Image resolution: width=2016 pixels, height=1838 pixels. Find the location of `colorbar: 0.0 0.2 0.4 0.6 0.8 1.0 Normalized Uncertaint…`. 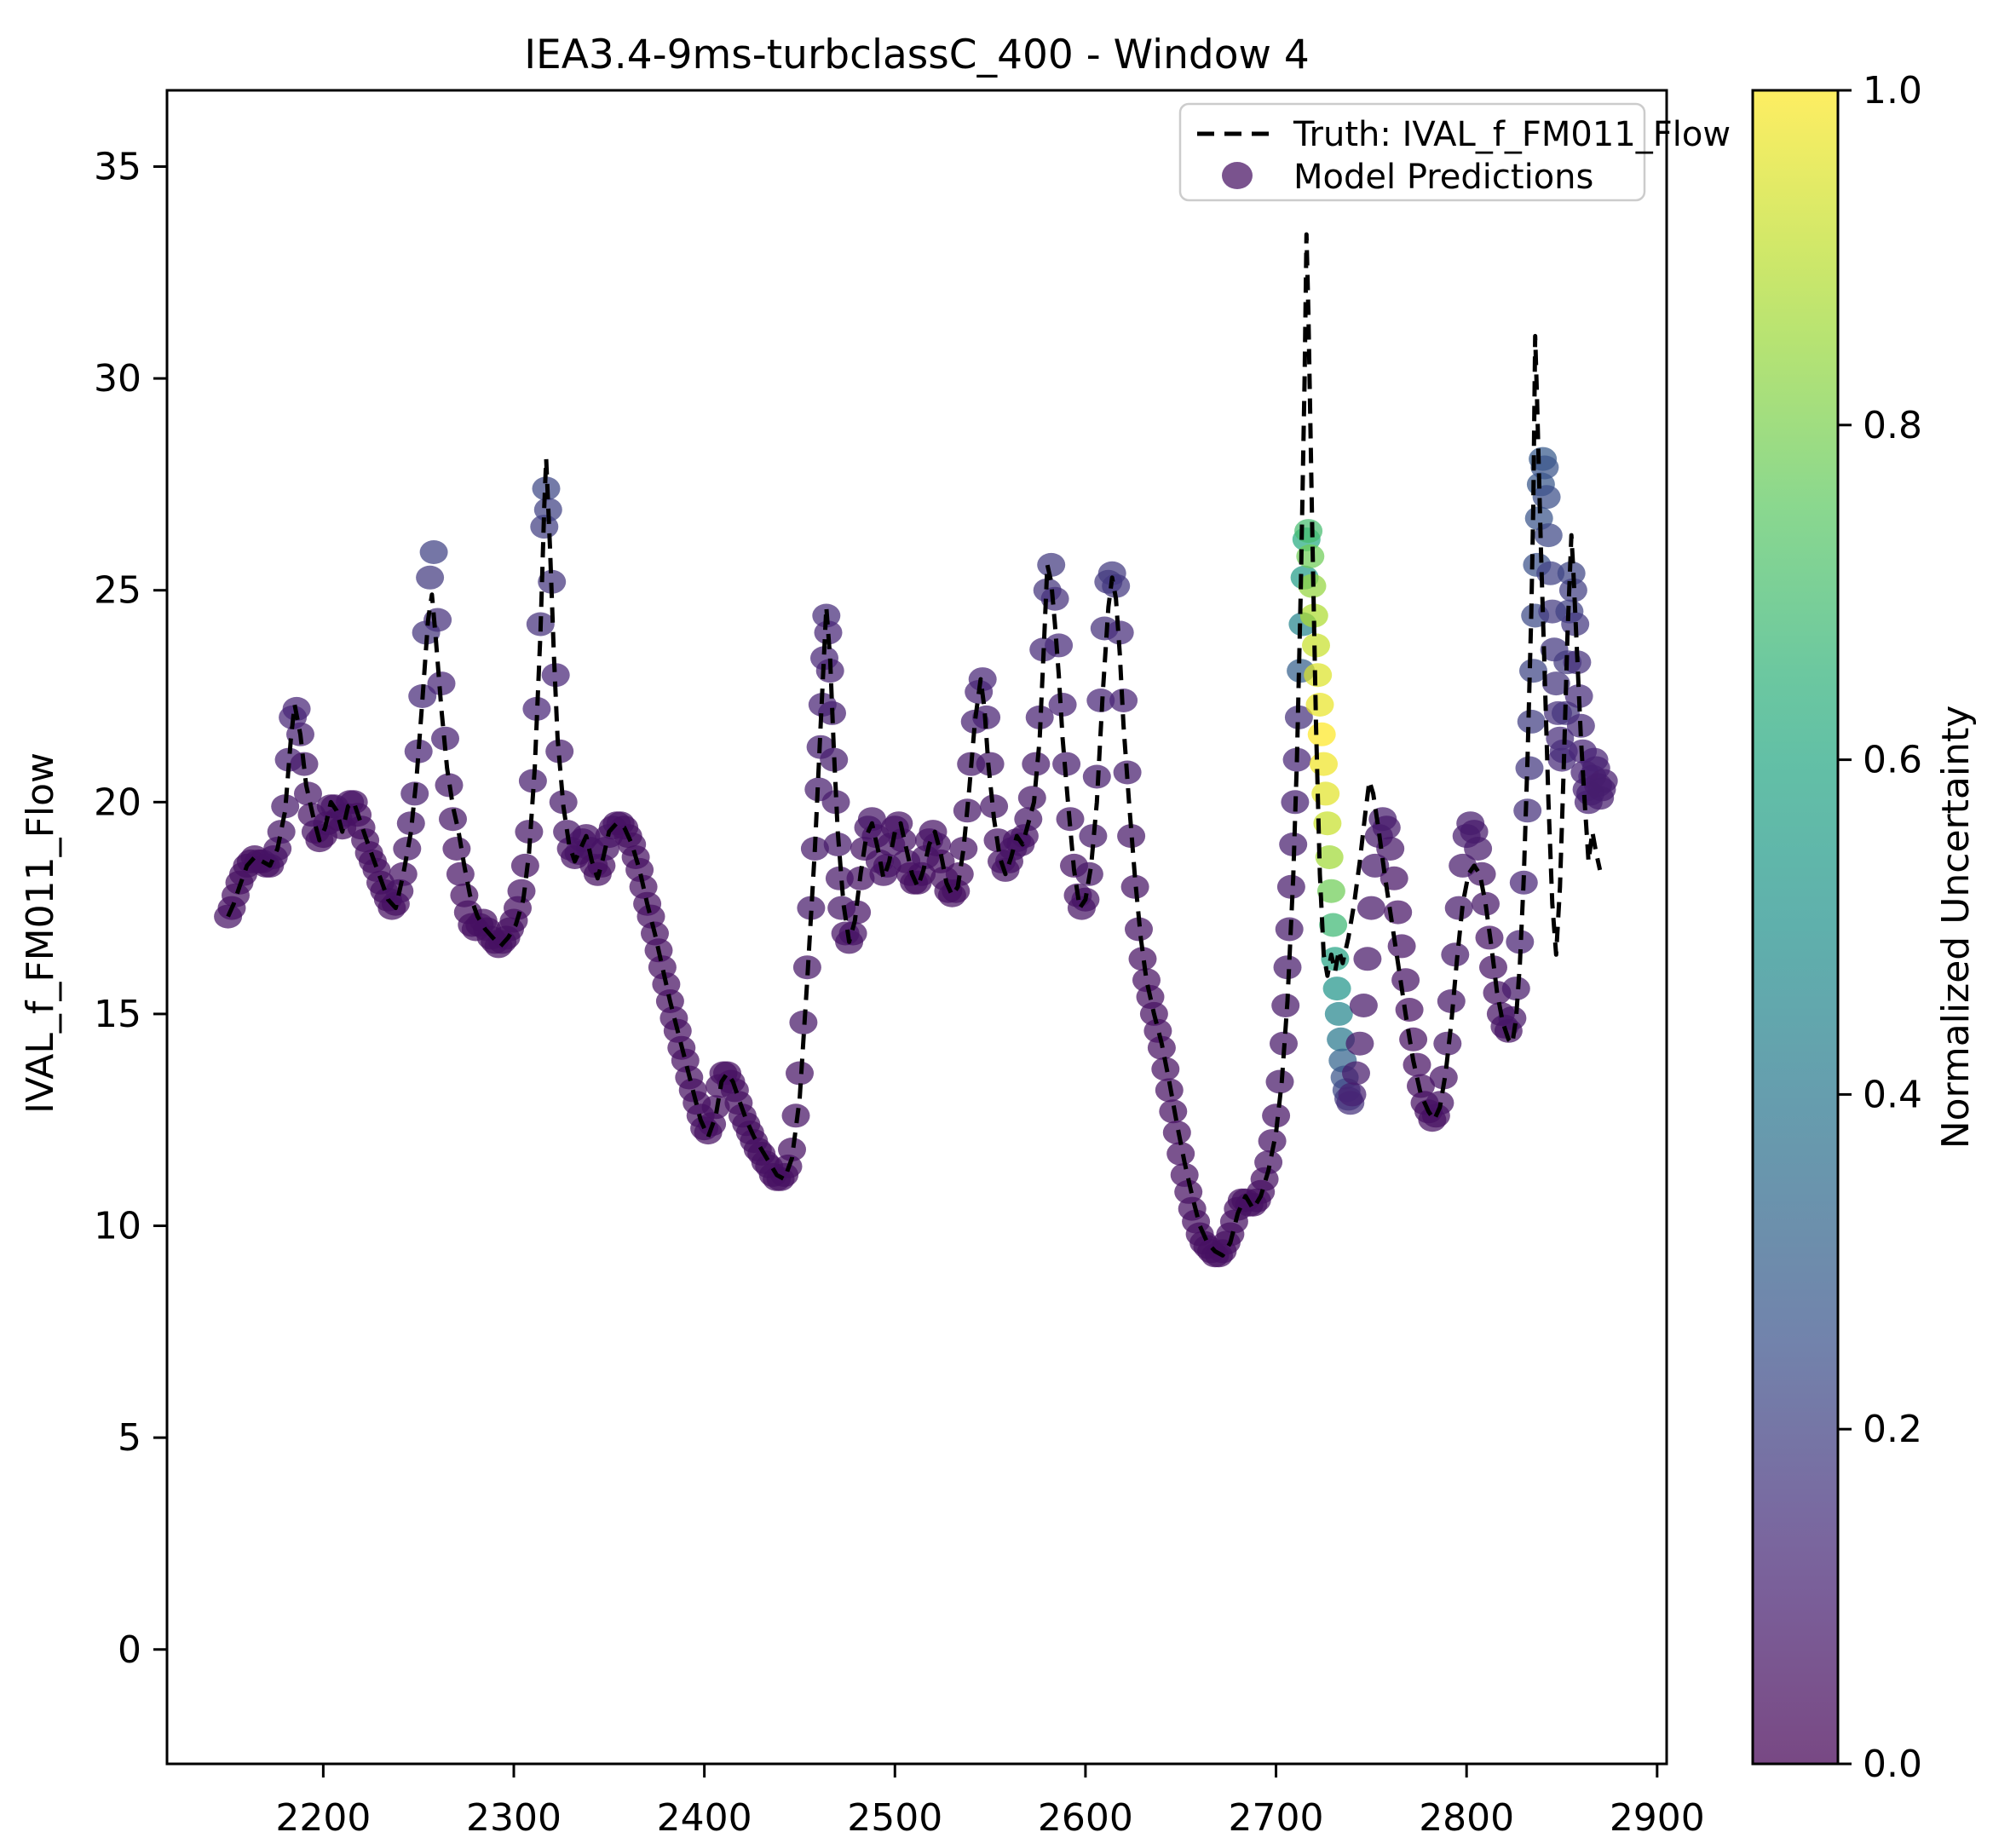

colorbar: 0.0 0.2 0.4 0.6 0.8 1.0 Normalized Uncertaint… is located at coordinates (1865, 927).